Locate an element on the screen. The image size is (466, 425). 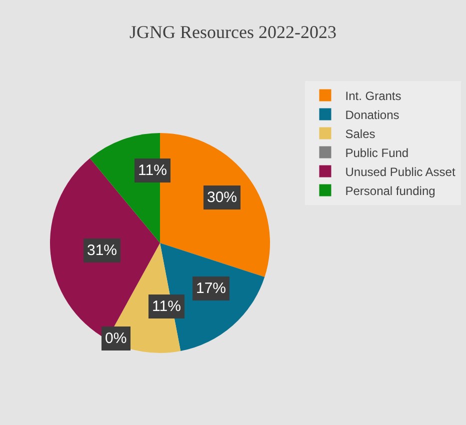
text: 0% is located at coordinates (116, 338).